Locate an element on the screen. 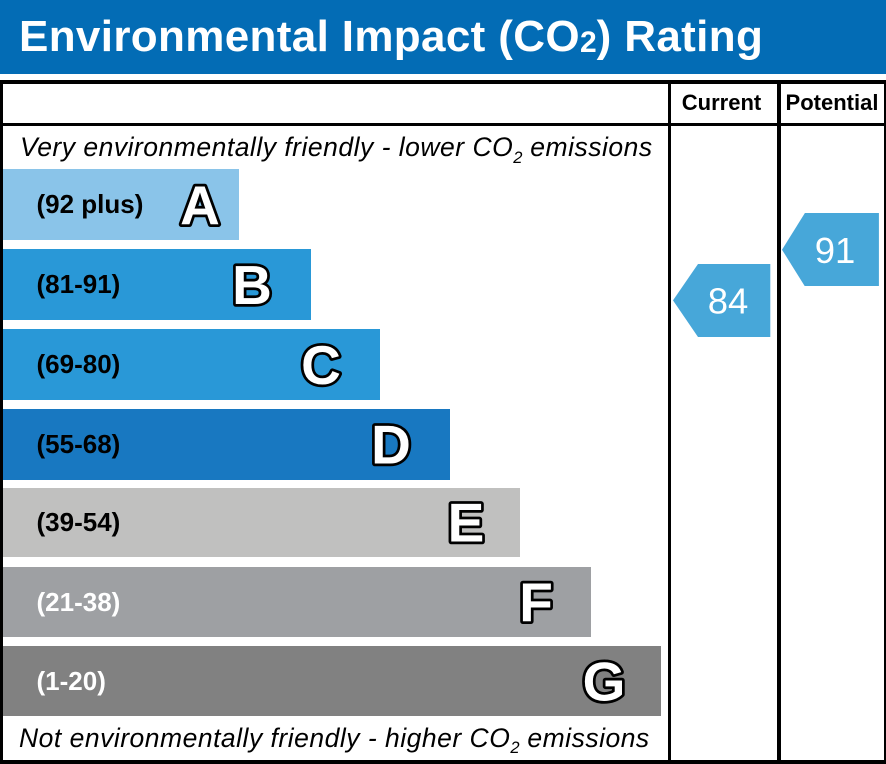  svg-text: D is located at coordinates (391, 445).